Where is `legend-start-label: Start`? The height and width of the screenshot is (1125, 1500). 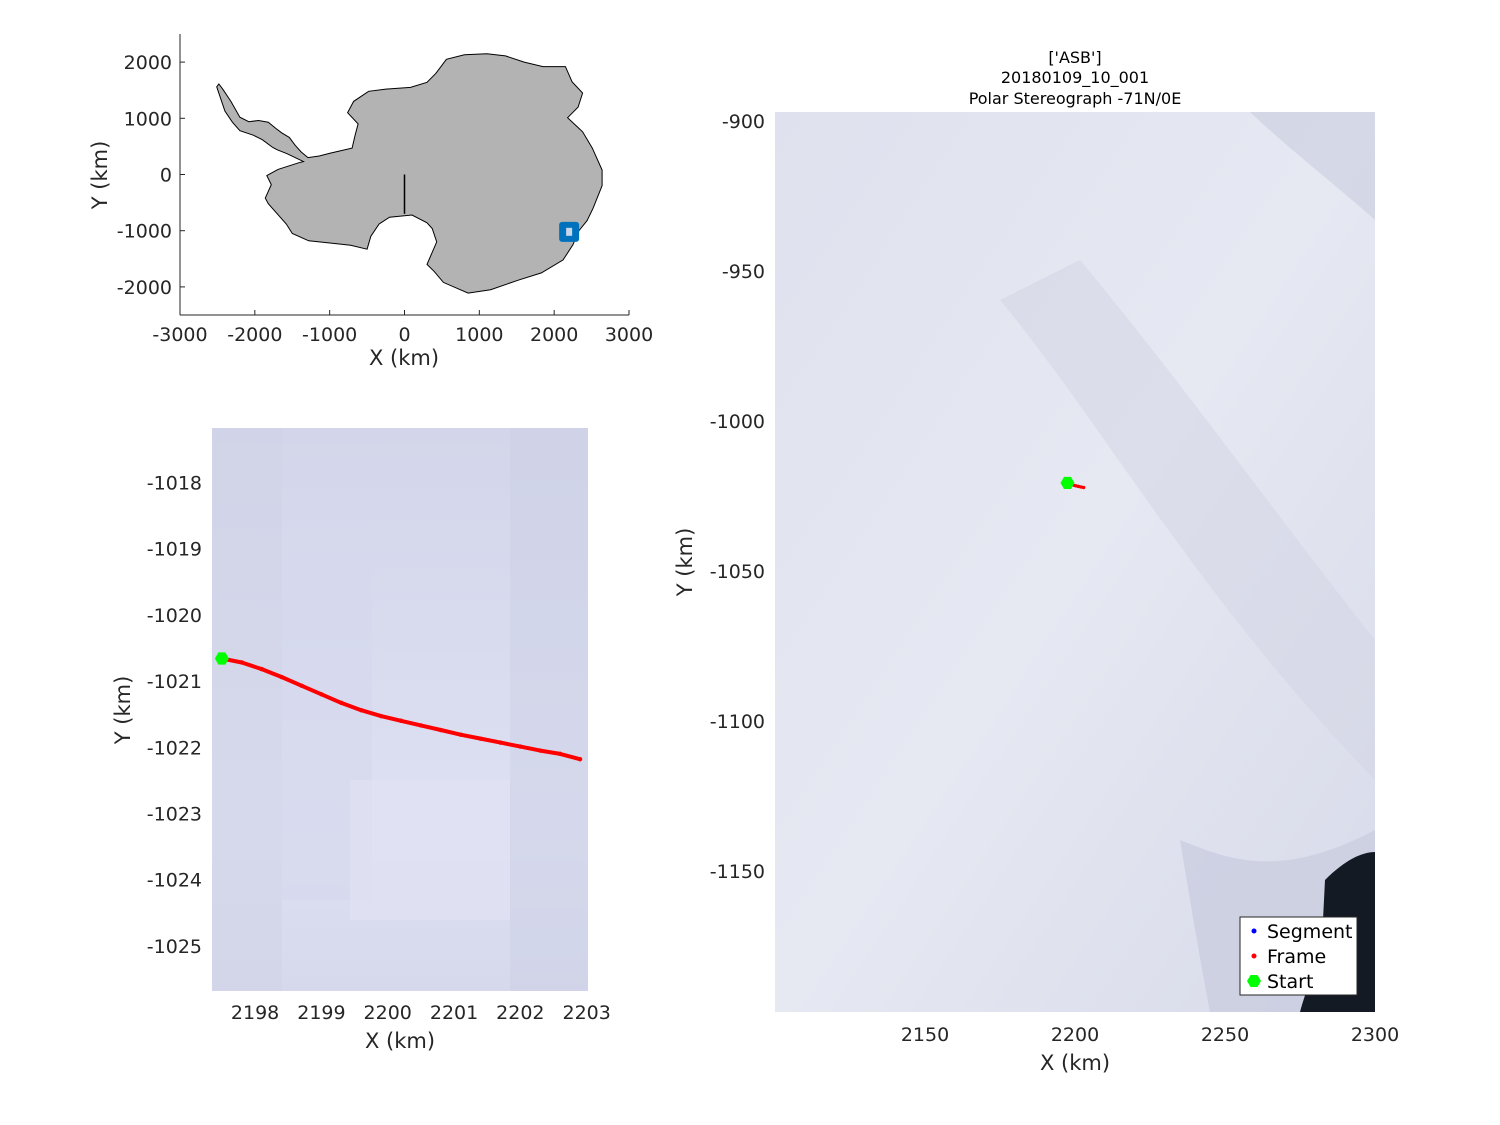
legend-start-label: Start is located at coordinates (1290, 982).